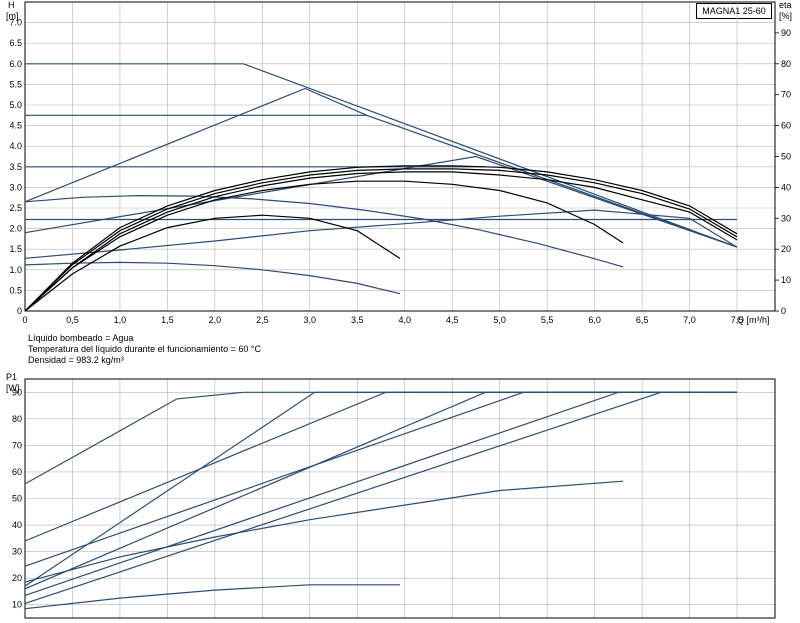  Describe the element at coordinates (167, 320) in the screenshot. I see `top-x-tick-label: 1,5` at that location.